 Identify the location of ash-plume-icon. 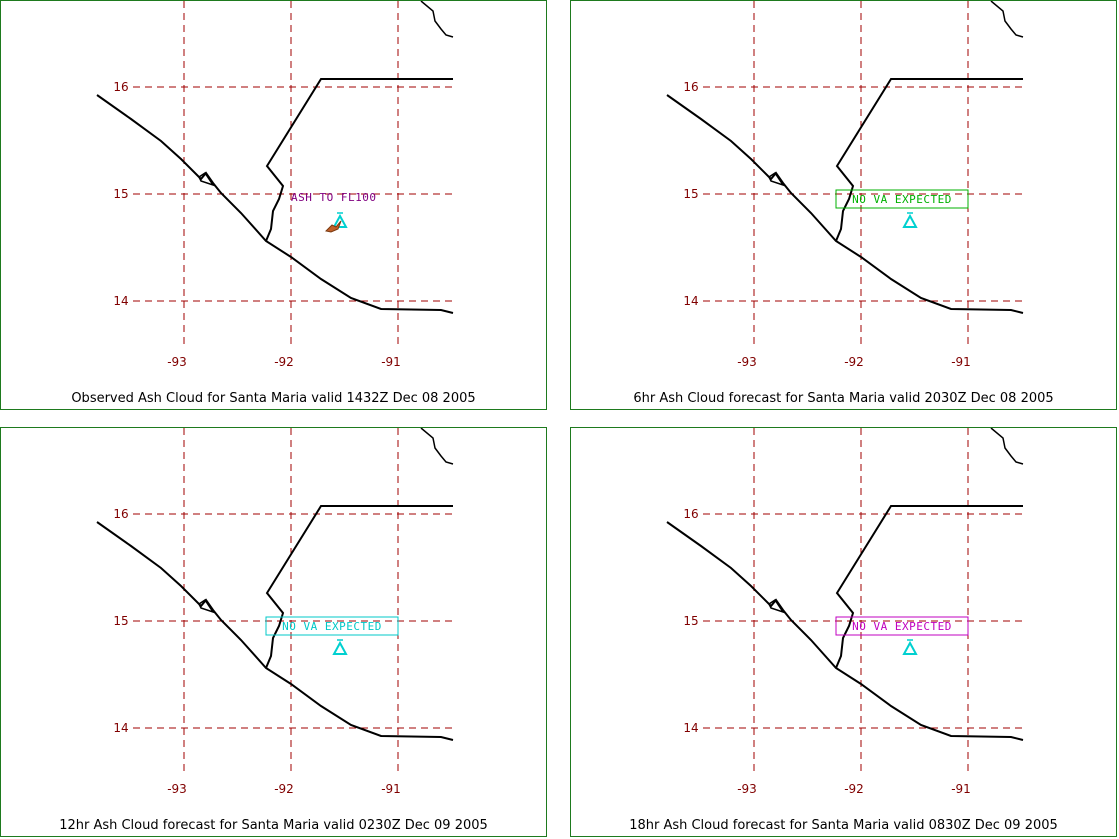
(333, 226).